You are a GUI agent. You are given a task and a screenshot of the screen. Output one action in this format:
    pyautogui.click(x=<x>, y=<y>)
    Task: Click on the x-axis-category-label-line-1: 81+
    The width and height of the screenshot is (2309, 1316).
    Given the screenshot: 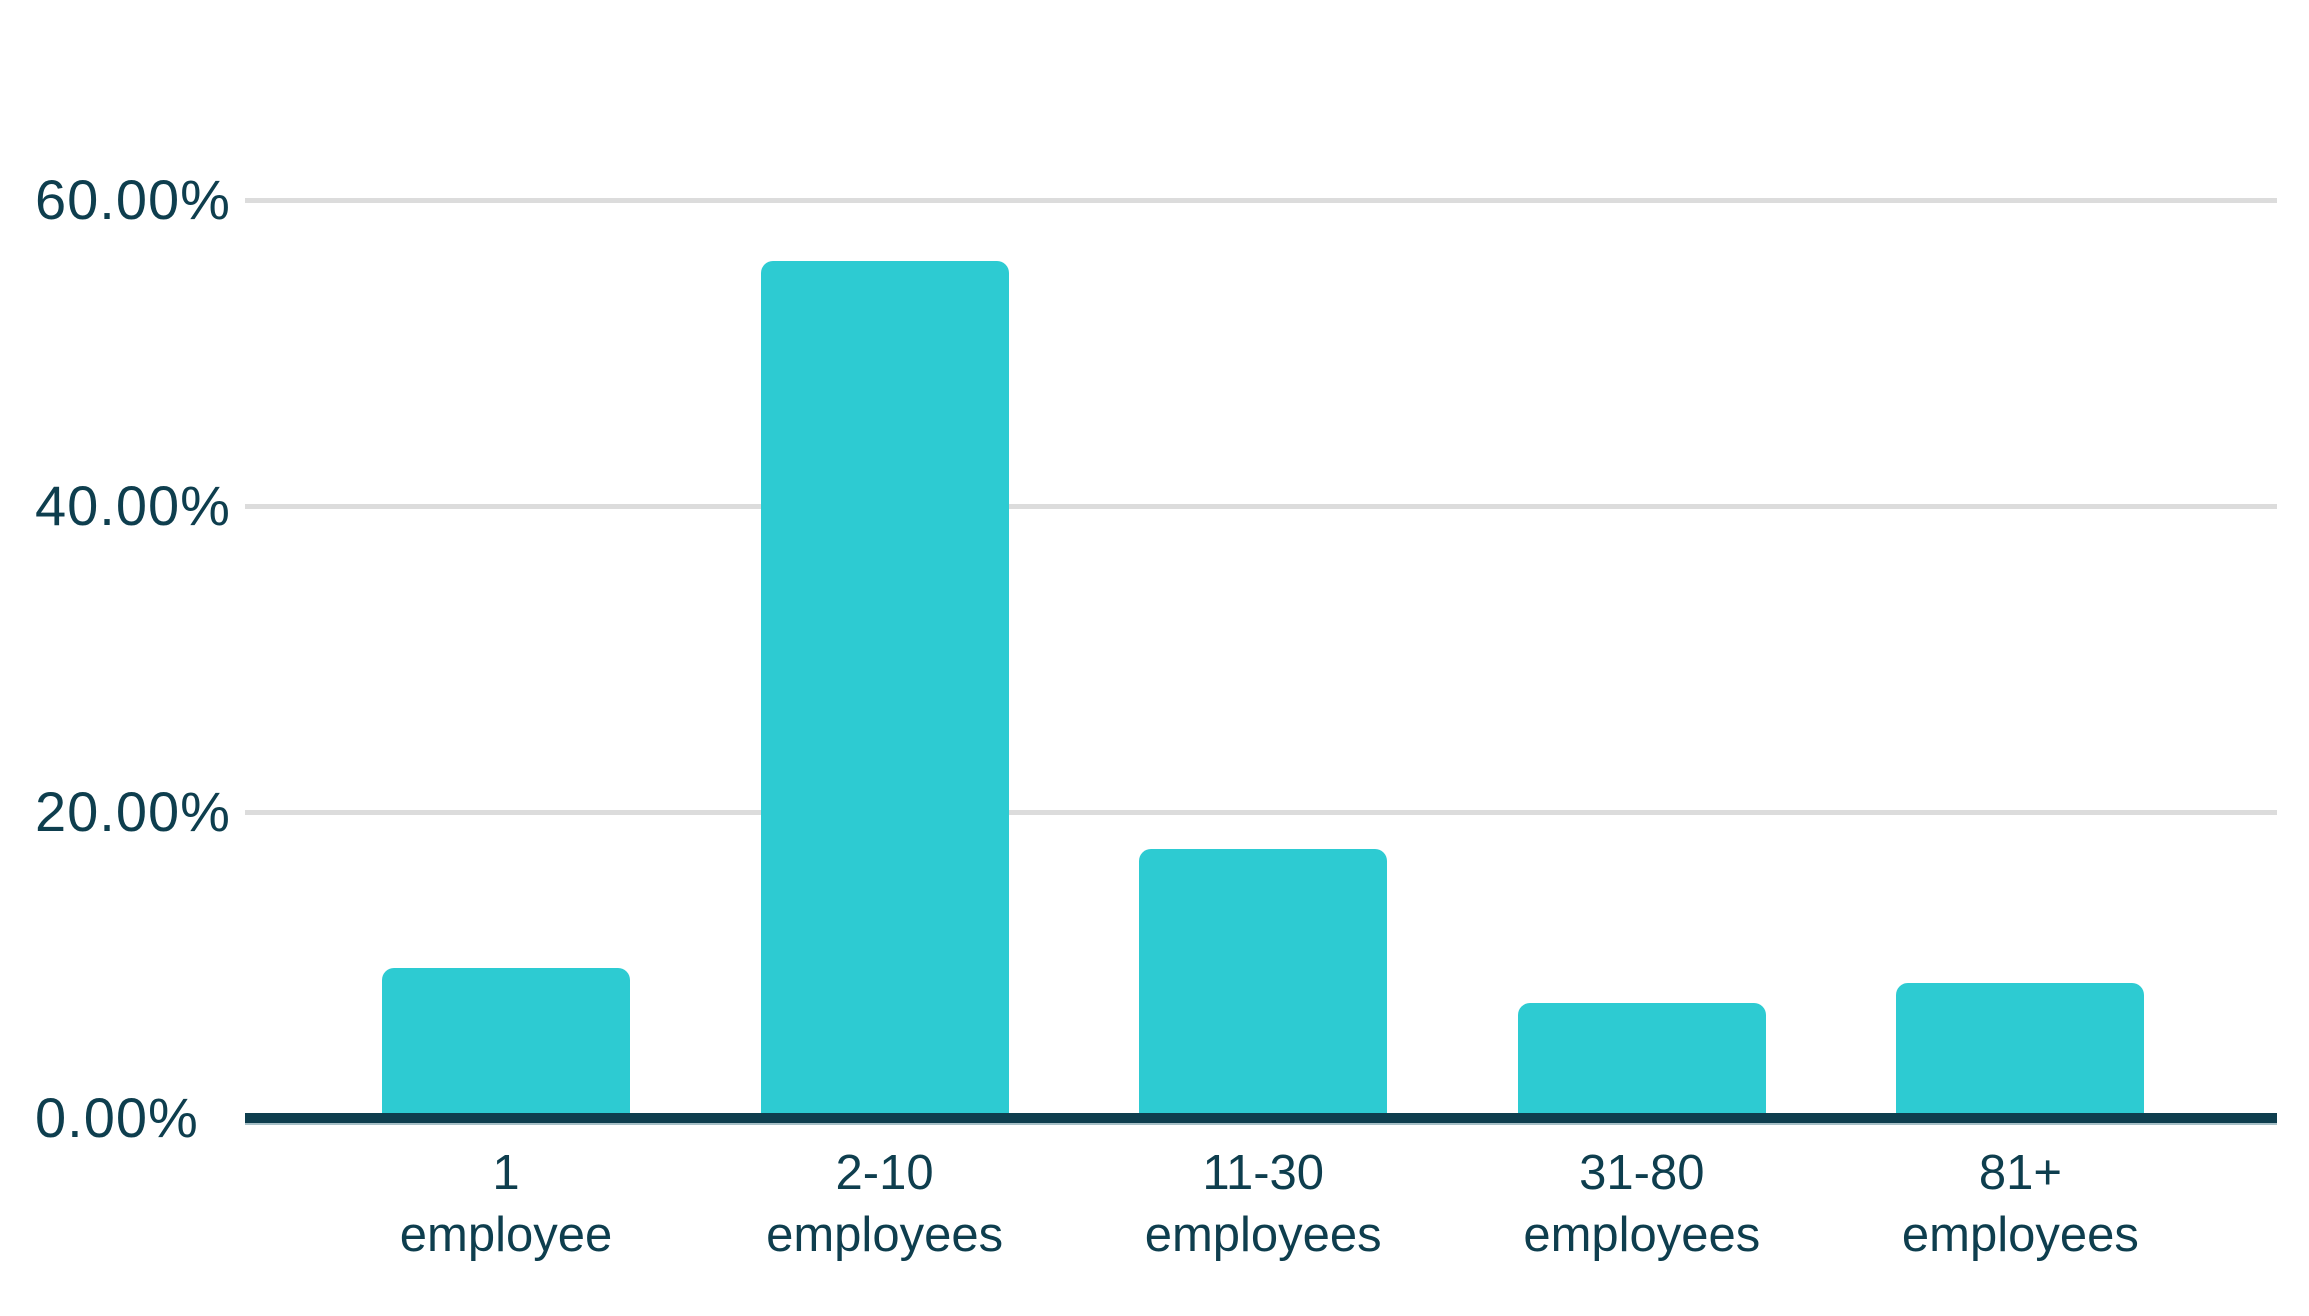 What is the action you would take?
    pyautogui.click(x=2020, y=1173)
    